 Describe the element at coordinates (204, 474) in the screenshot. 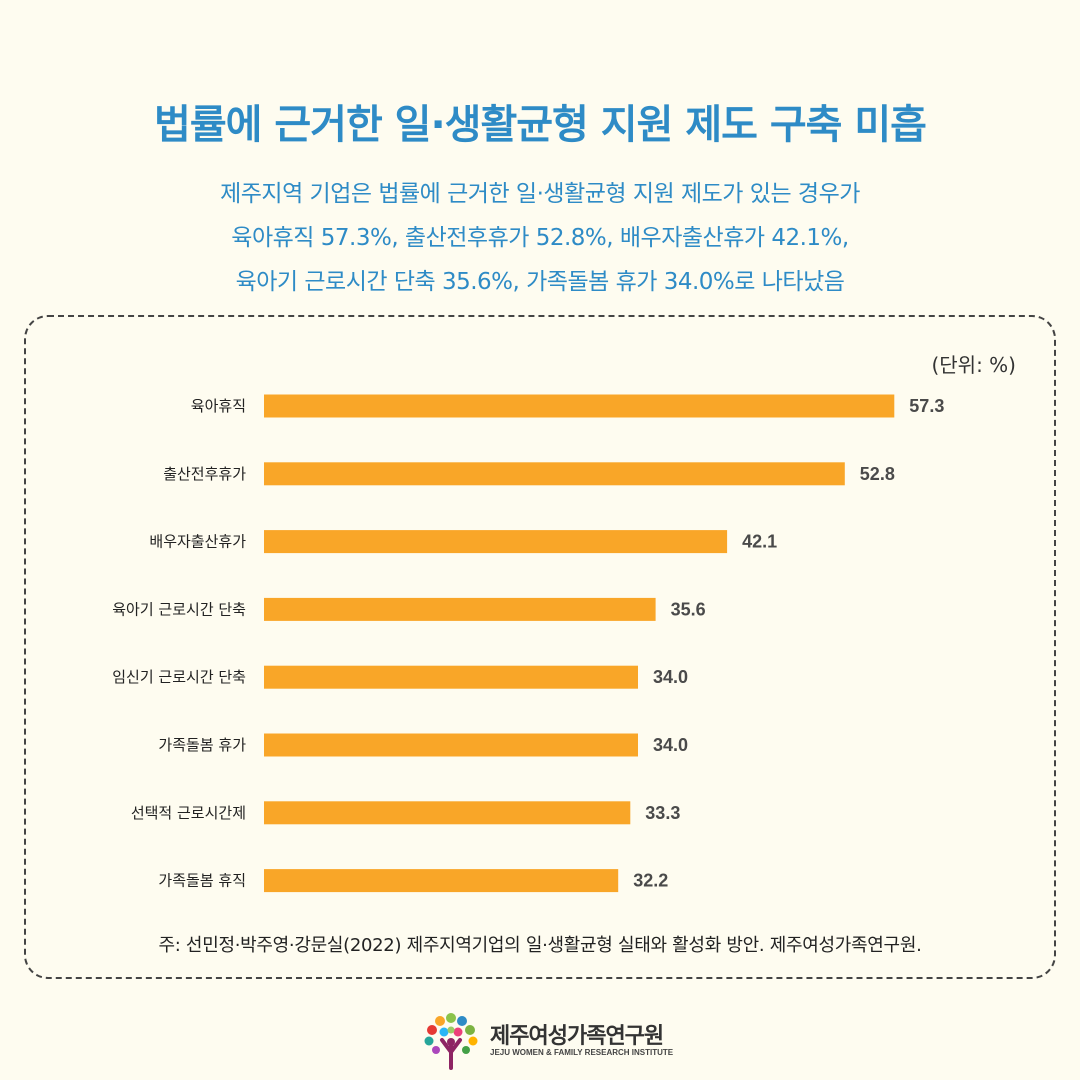

I see `category-label: 출산전후휴가` at that location.